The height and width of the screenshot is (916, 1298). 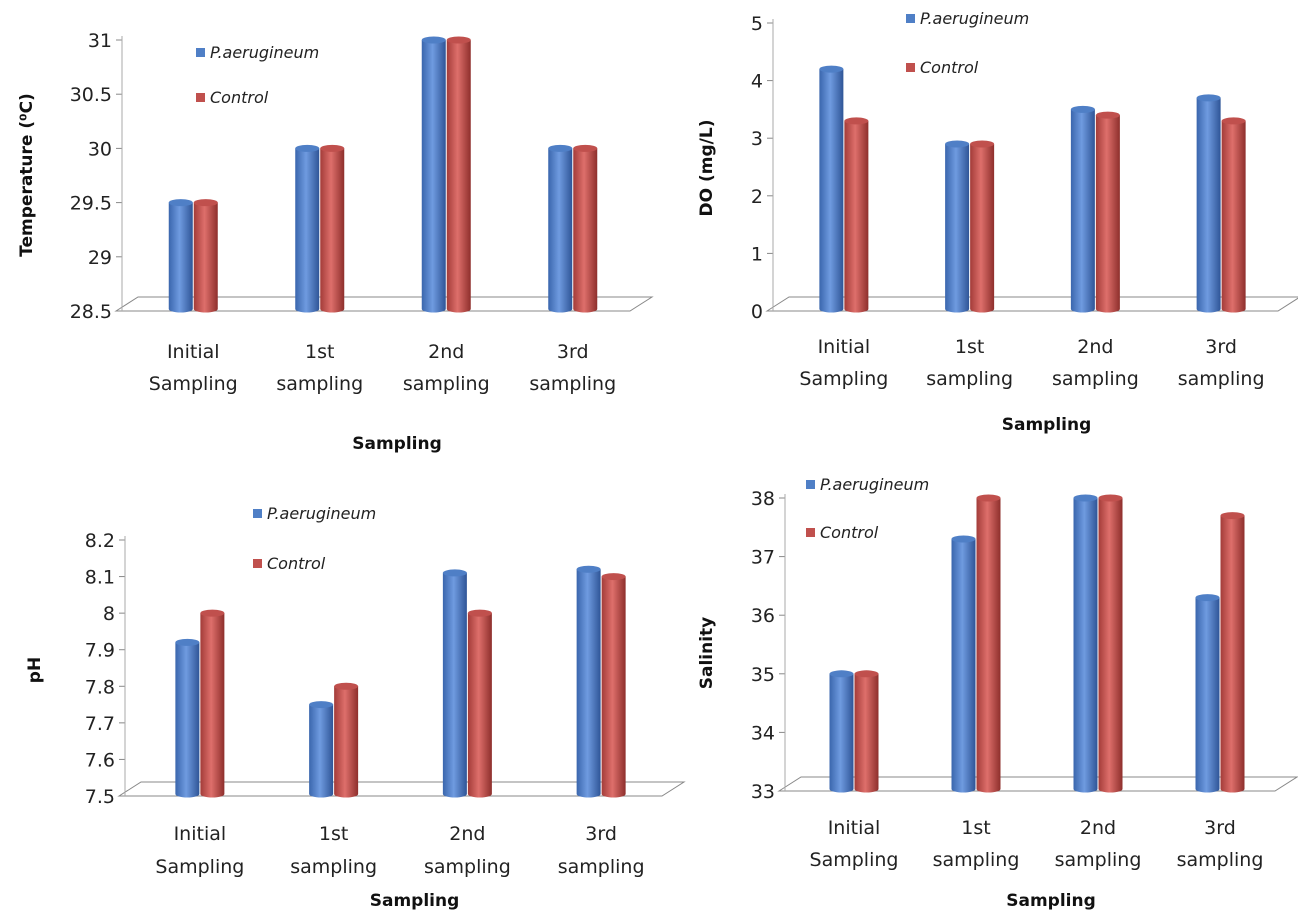 What do you see at coordinates (757, 197) in the screenshot?
I see `y-tick-label: 2` at bounding box center [757, 197].